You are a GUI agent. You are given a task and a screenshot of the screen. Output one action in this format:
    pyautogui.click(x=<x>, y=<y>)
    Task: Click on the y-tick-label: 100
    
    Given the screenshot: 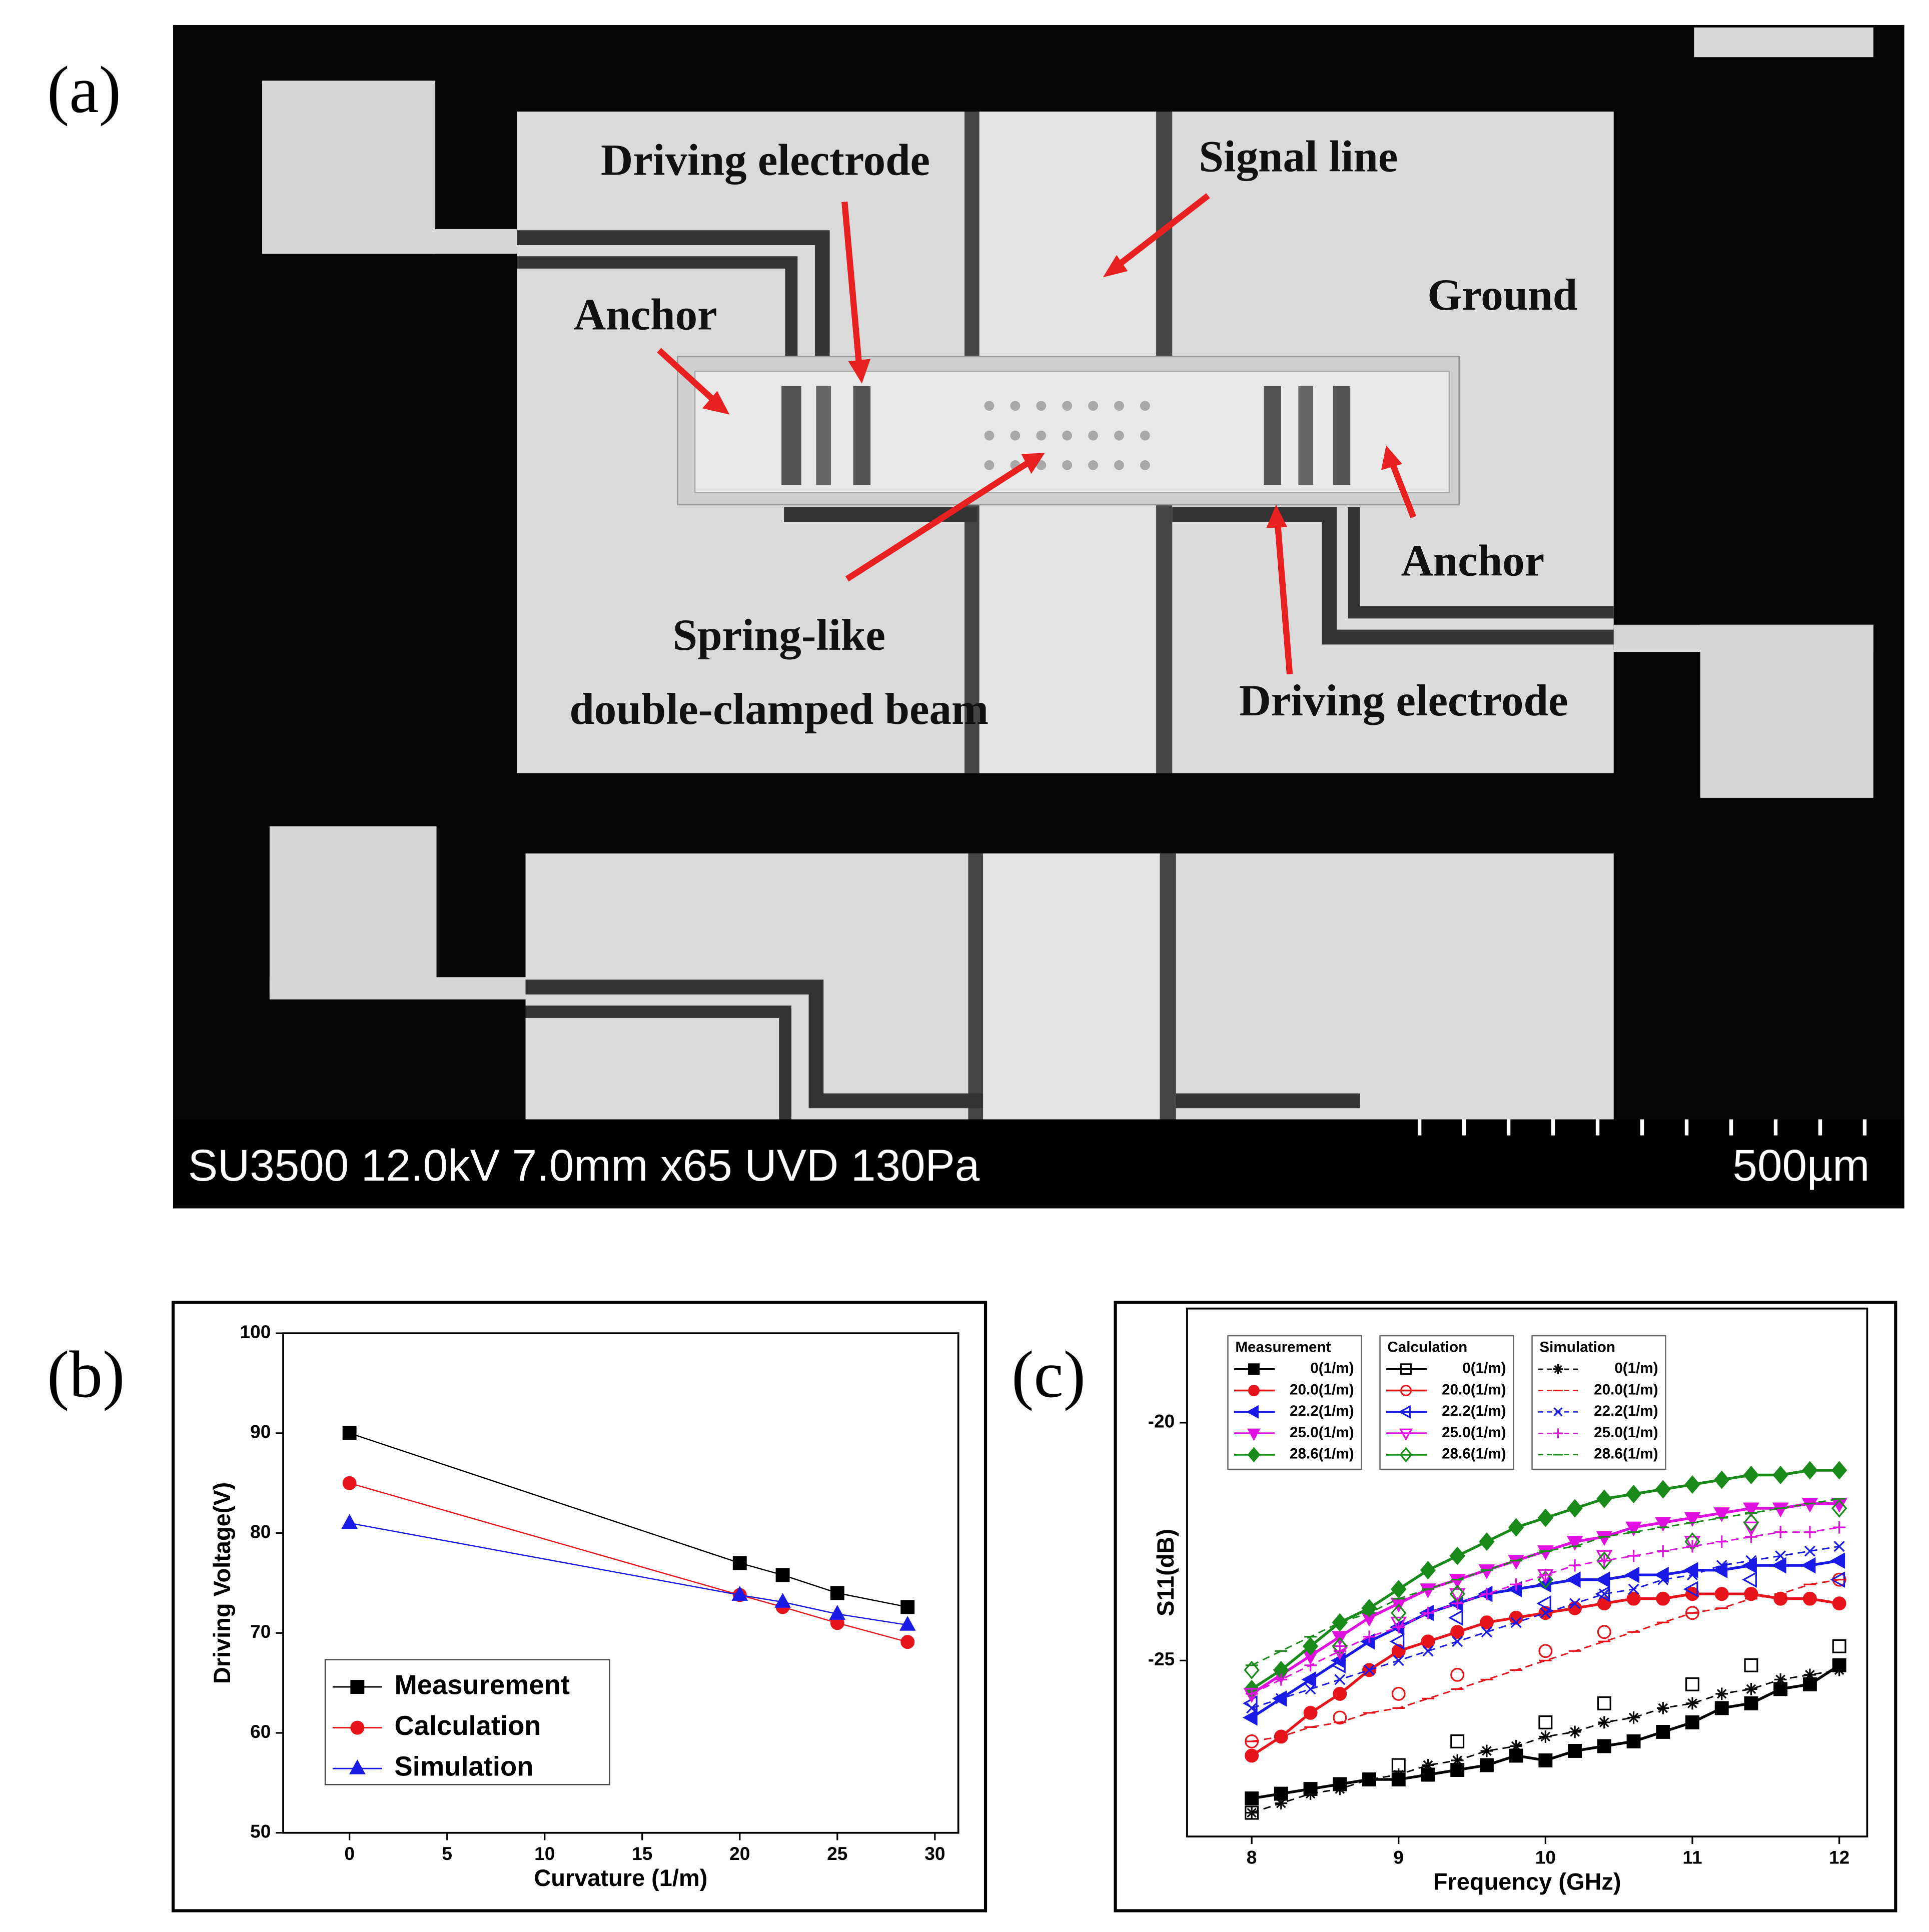 What is the action you would take?
    pyautogui.click(x=255, y=1331)
    